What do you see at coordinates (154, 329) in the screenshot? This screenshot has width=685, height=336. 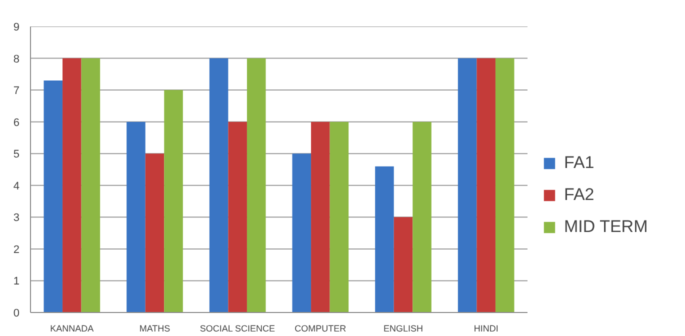 I see `x-tick-label: MATHS` at bounding box center [154, 329].